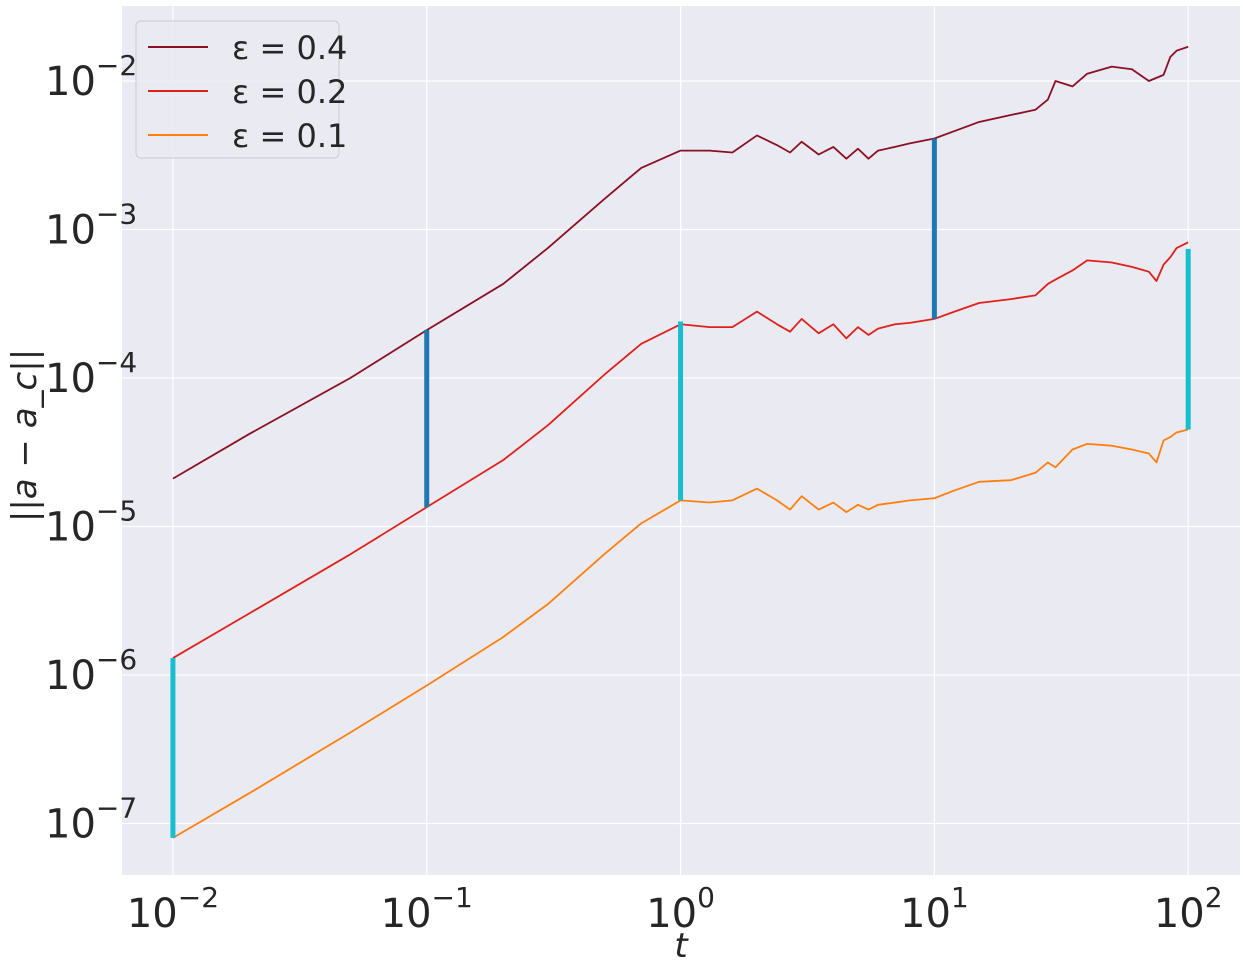  What do you see at coordinates (91, 671) in the screenshot?
I see `y-tick-label: 10⁻⁶` at bounding box center [91, 671].